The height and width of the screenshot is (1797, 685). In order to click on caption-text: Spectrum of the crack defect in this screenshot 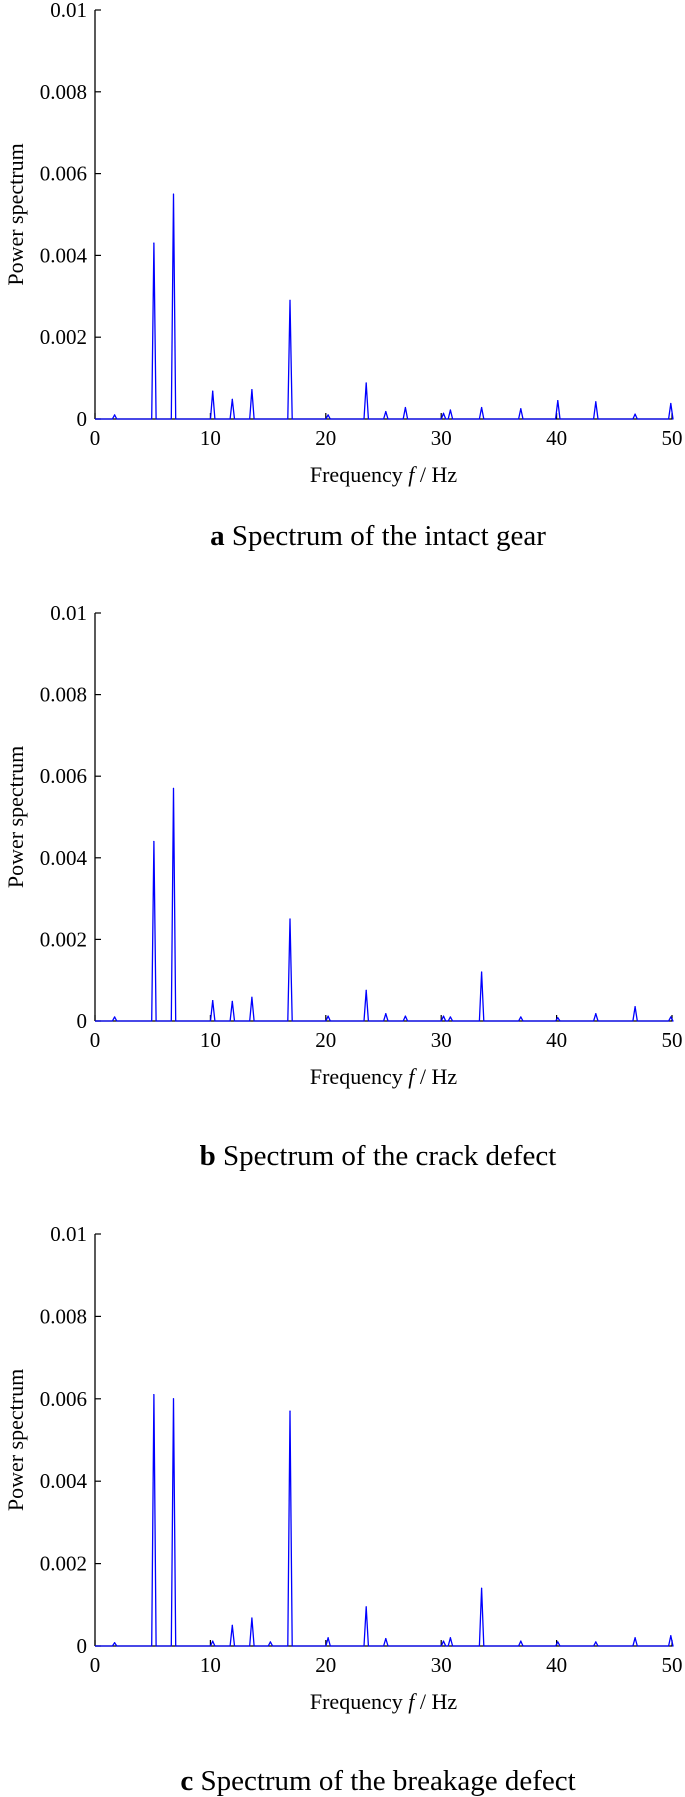, I will do `click(389, 1156)`.